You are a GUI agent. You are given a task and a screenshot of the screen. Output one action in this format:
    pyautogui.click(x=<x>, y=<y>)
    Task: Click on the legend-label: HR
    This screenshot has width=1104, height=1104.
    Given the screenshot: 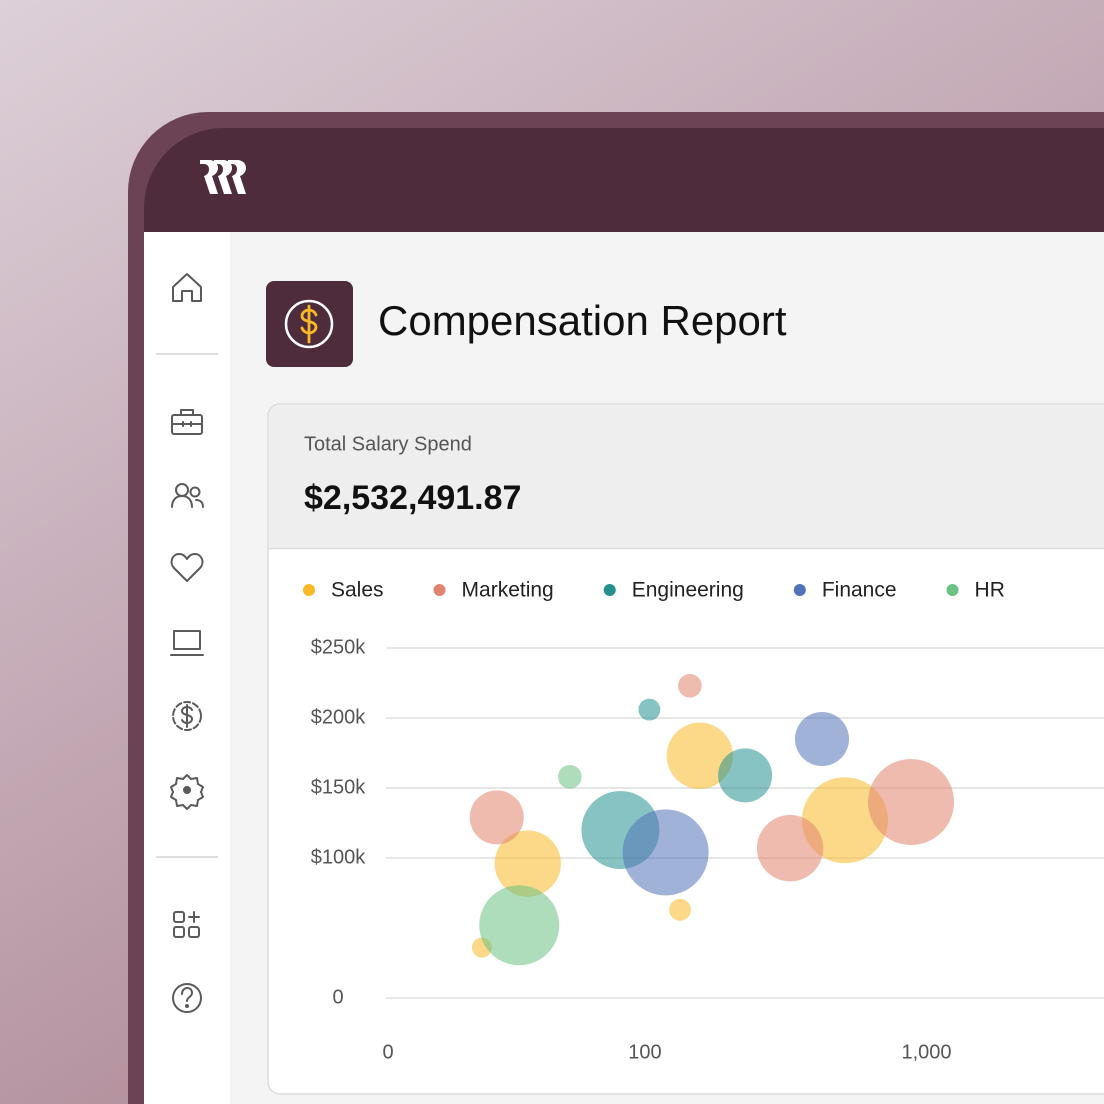 What is the action you would take?
    pyautogui.click(x=990, y=590)
    